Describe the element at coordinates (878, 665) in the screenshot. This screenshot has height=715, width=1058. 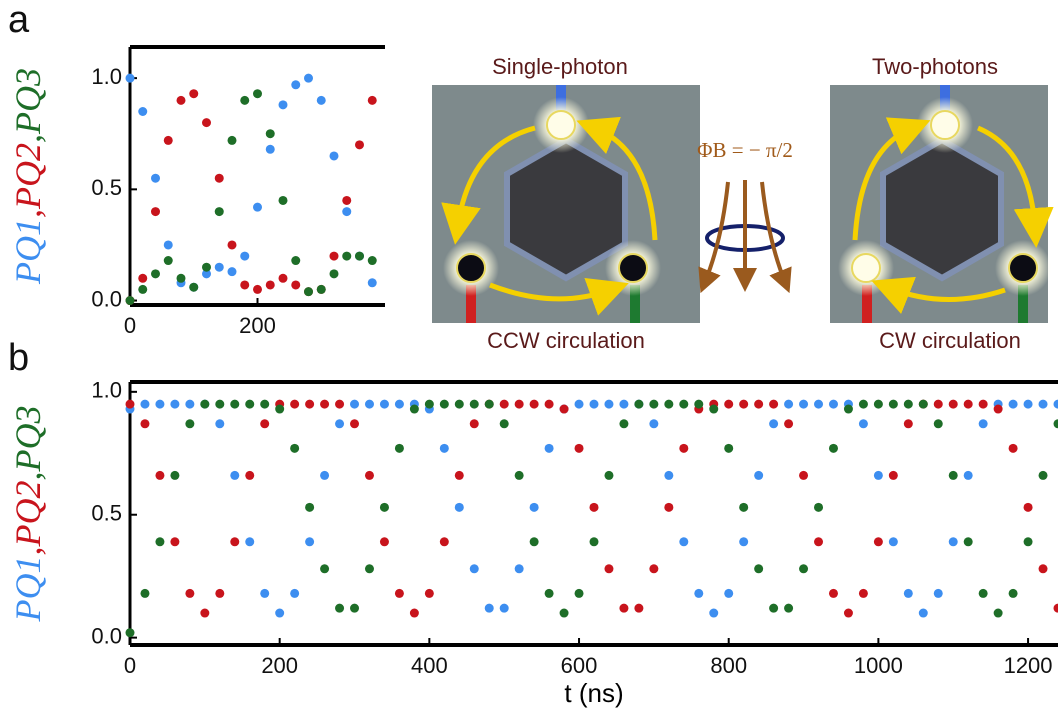
I see `x-tick-label: 1000` at that location.